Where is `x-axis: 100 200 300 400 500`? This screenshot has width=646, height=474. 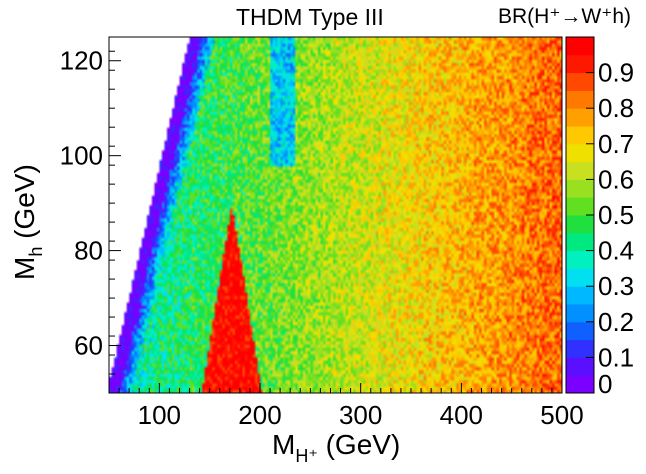 x-axis: 100 200 300 400 500 is located at coordinates (346, 406).